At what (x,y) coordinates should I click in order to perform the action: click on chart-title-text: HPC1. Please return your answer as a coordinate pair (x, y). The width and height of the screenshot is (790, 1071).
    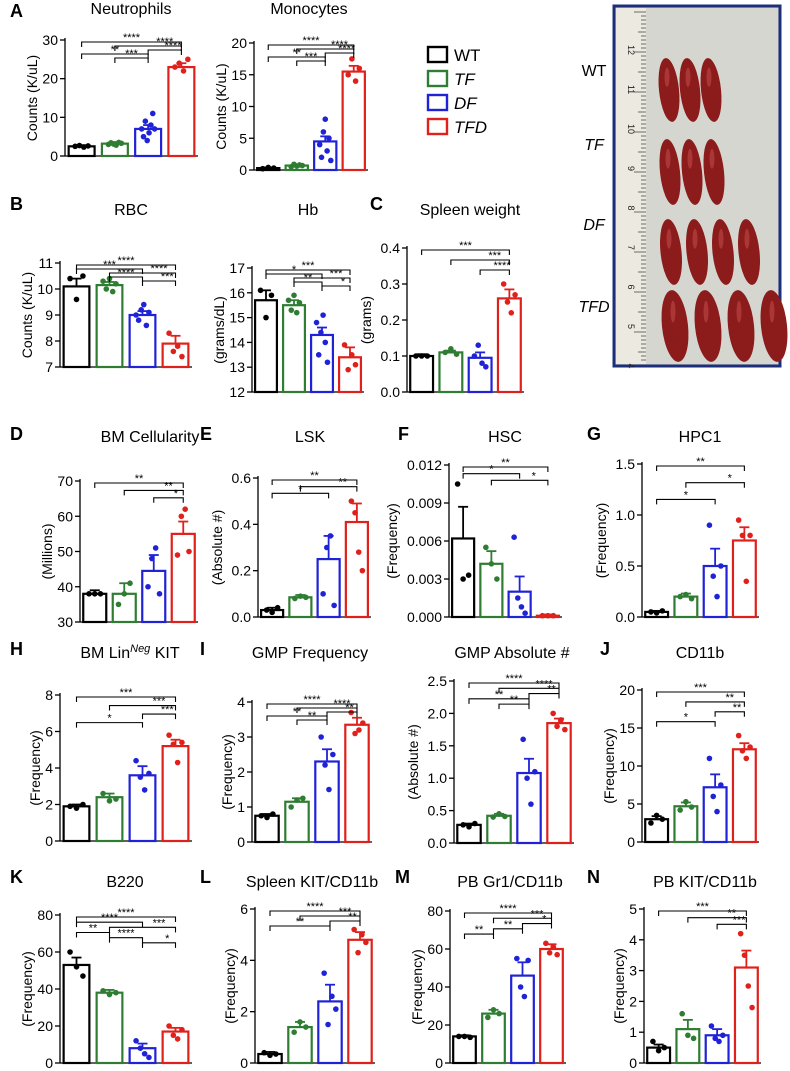
    Looking at the image, I should click on (700, 437).